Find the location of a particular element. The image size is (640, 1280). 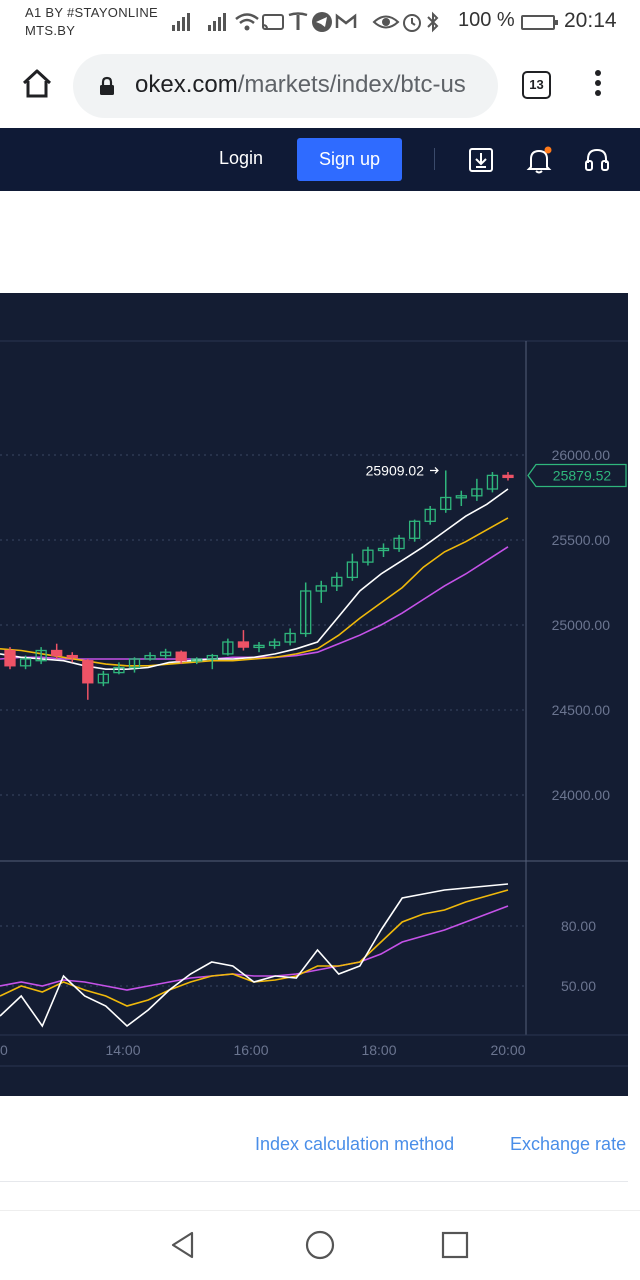

wifi-icon is located at coordinates (247, 22).